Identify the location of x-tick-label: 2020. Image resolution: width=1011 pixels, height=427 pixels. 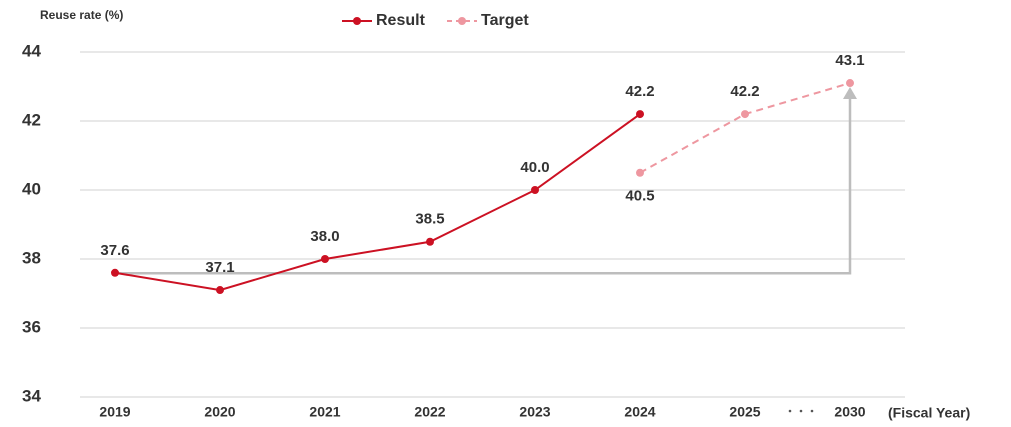
(219, 412).